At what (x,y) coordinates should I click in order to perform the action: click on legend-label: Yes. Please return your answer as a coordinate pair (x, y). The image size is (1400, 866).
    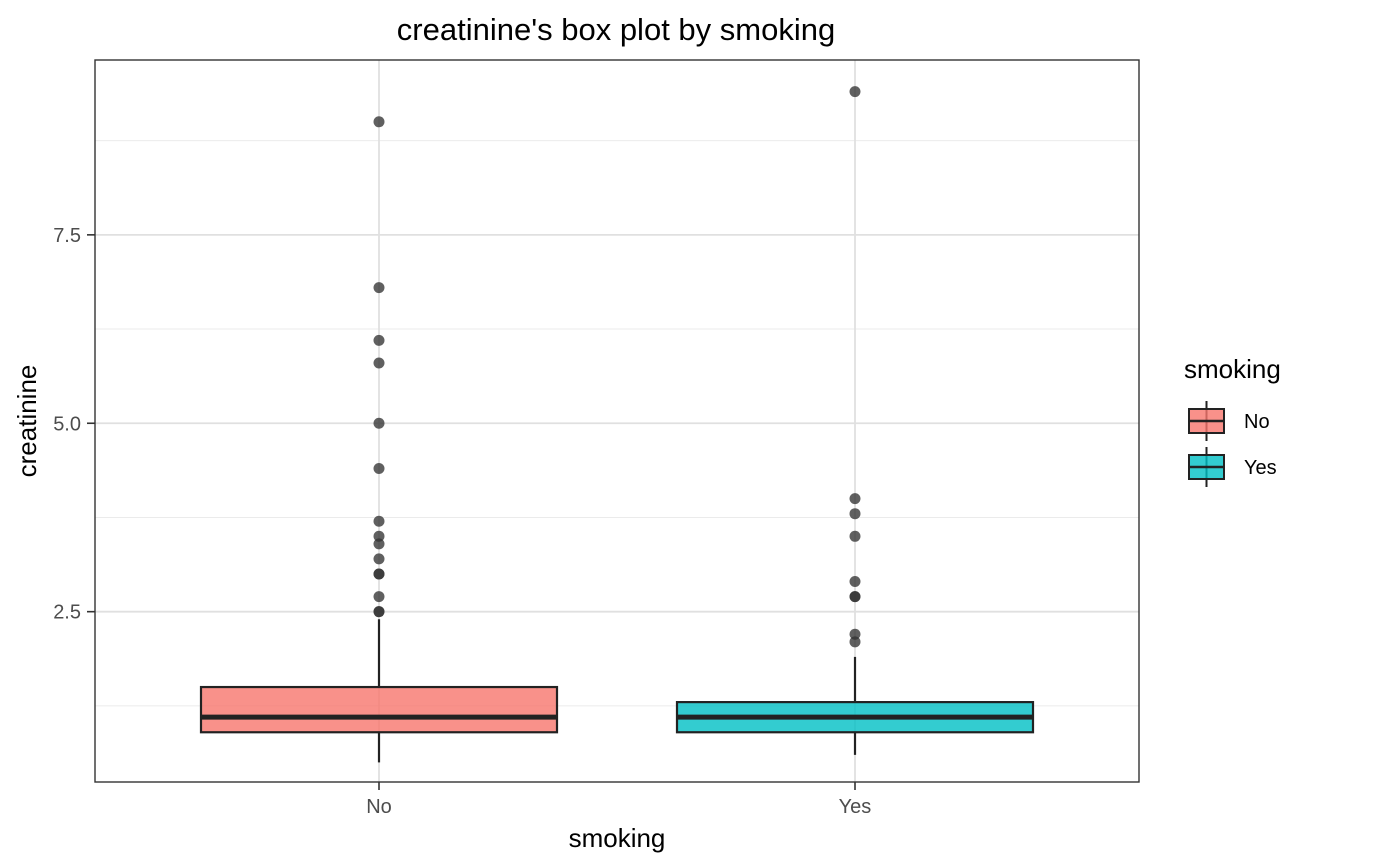
    Looking at the image, I should click on (1260, 468).